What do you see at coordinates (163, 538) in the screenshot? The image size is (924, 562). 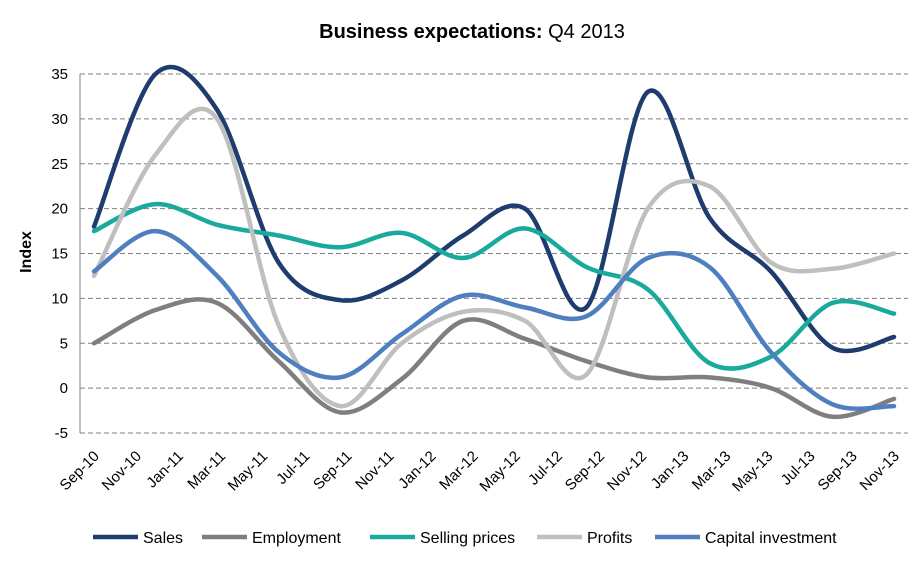 I see `legend-label: Sales` at bounding box center [163, 538].